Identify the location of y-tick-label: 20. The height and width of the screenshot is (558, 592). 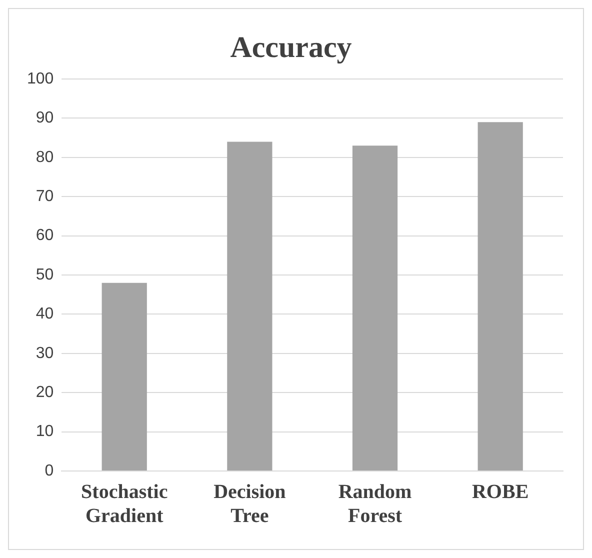
(45, 393).